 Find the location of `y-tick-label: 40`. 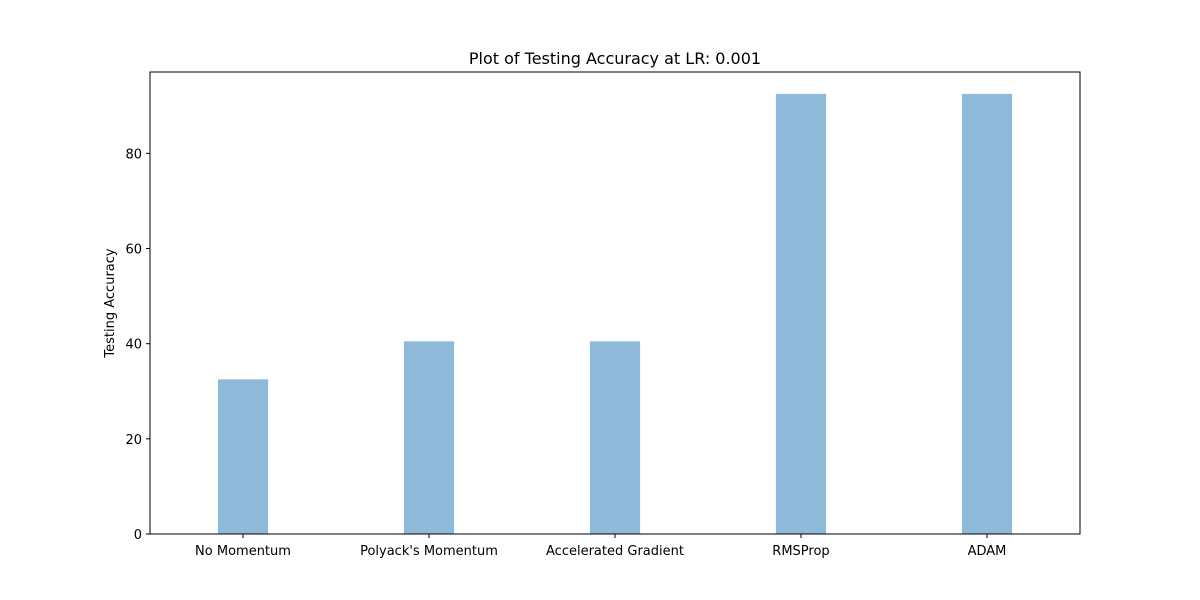

y-tick-label: 40 is located at coordinates (133, 345).